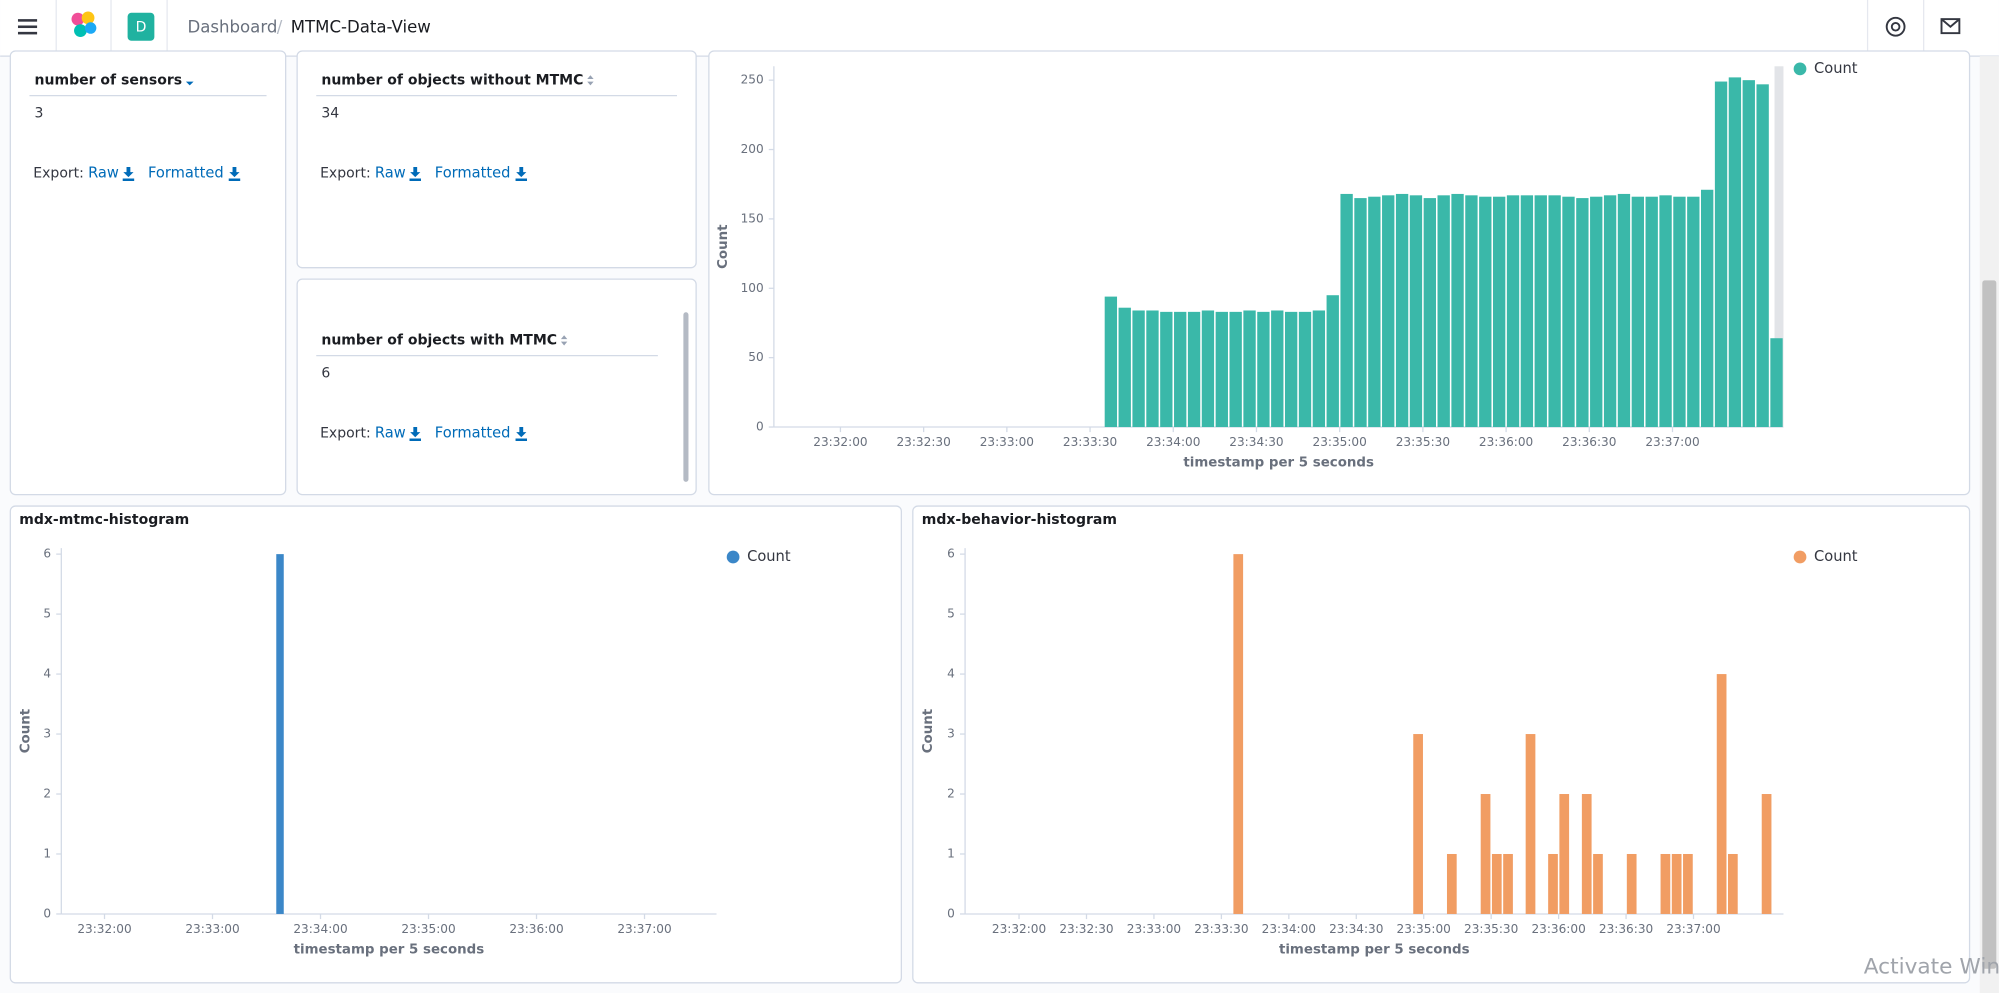 The width and height of the screenshot is (1999, 993). What do you see at coordinates (233, 27) in the screenshot?
I see `breadcrumb: Dashboard` at bounding box center [233, 27].